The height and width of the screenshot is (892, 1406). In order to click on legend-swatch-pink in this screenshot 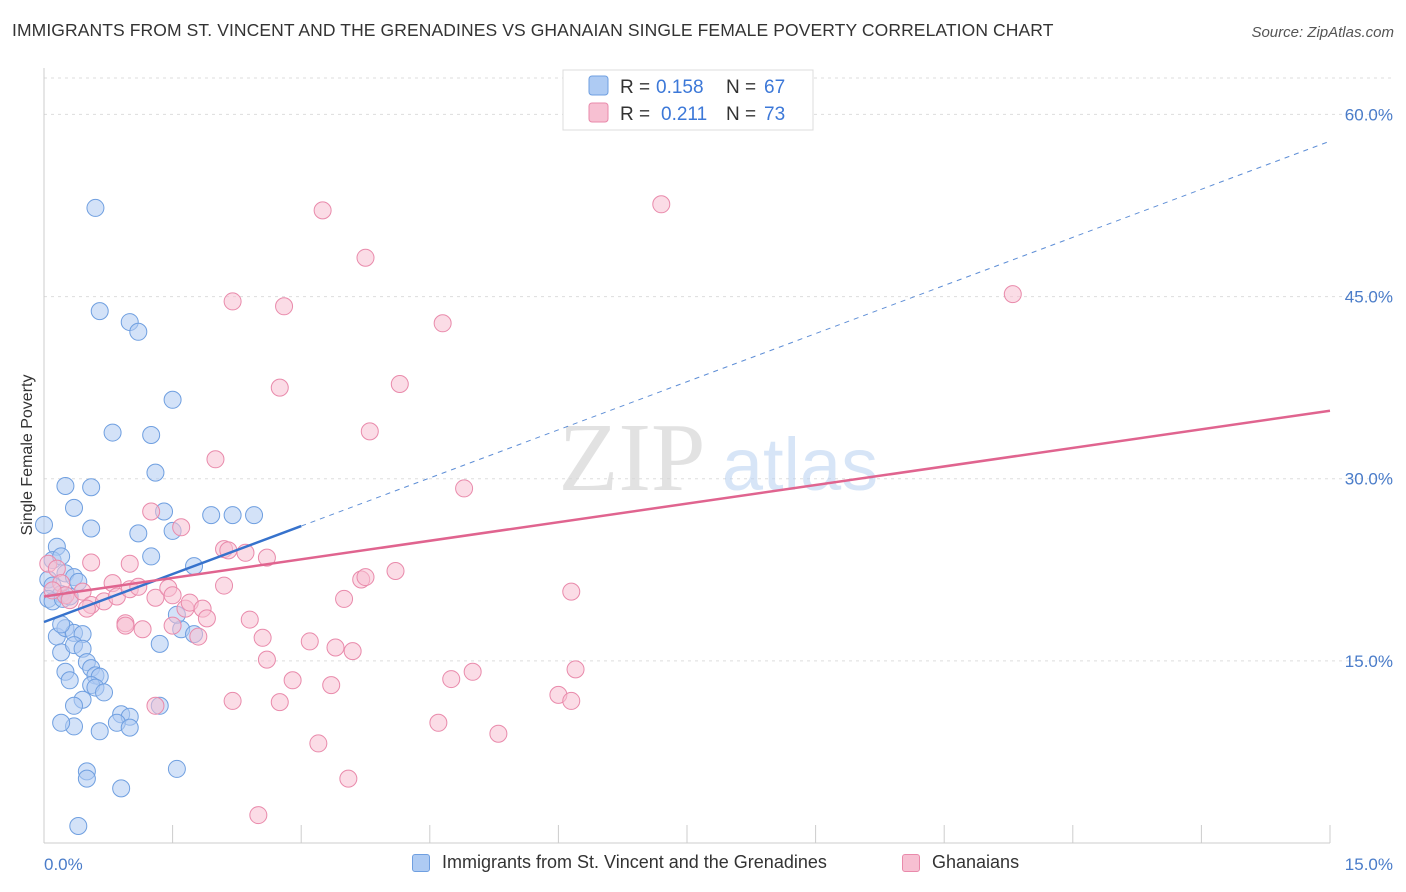, I will do `click(598, 112)`.